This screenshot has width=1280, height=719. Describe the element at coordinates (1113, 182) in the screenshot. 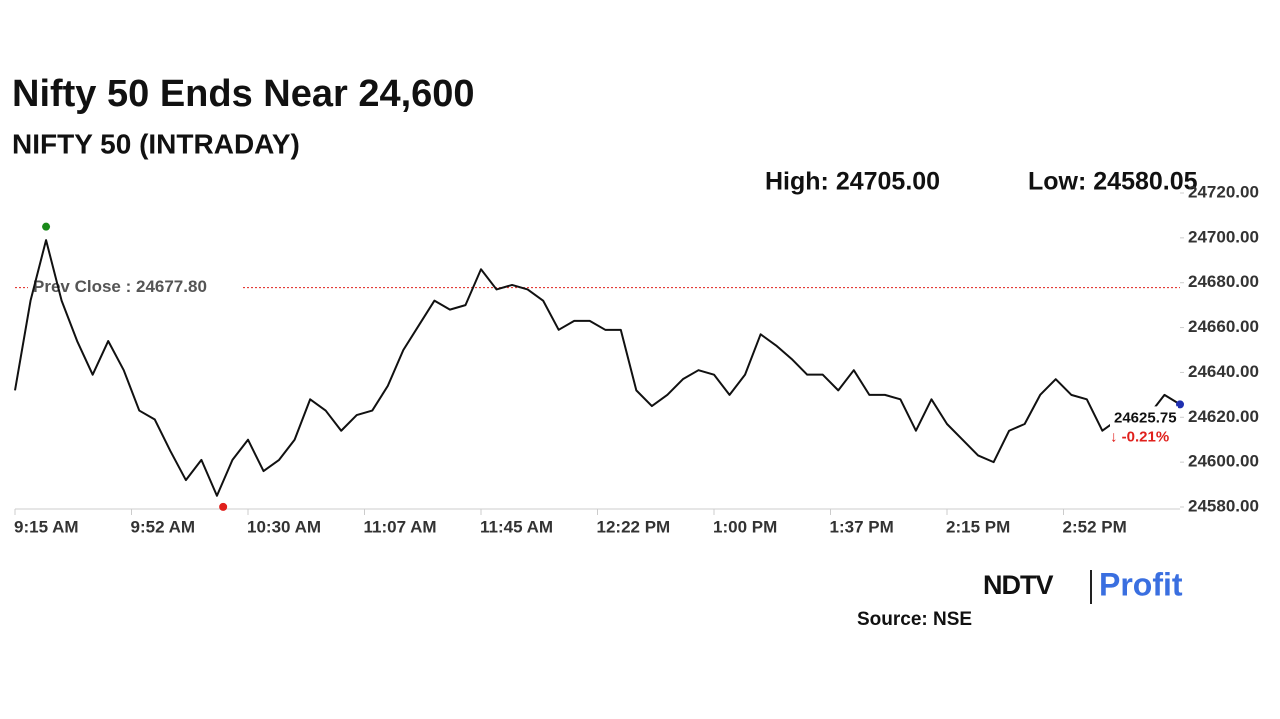

I see `low-label: Low: 24580.05` at that location.